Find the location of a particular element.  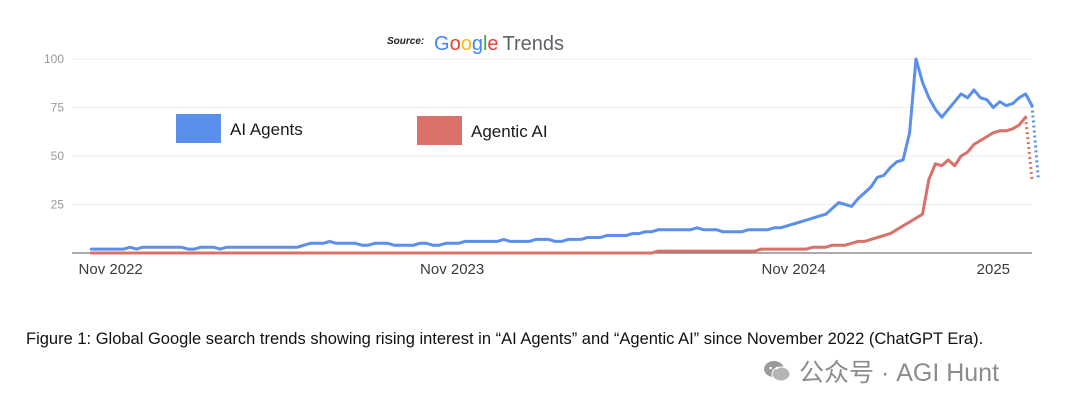

google-trends-logo: Google Trends is located at coordinates (499, 44).